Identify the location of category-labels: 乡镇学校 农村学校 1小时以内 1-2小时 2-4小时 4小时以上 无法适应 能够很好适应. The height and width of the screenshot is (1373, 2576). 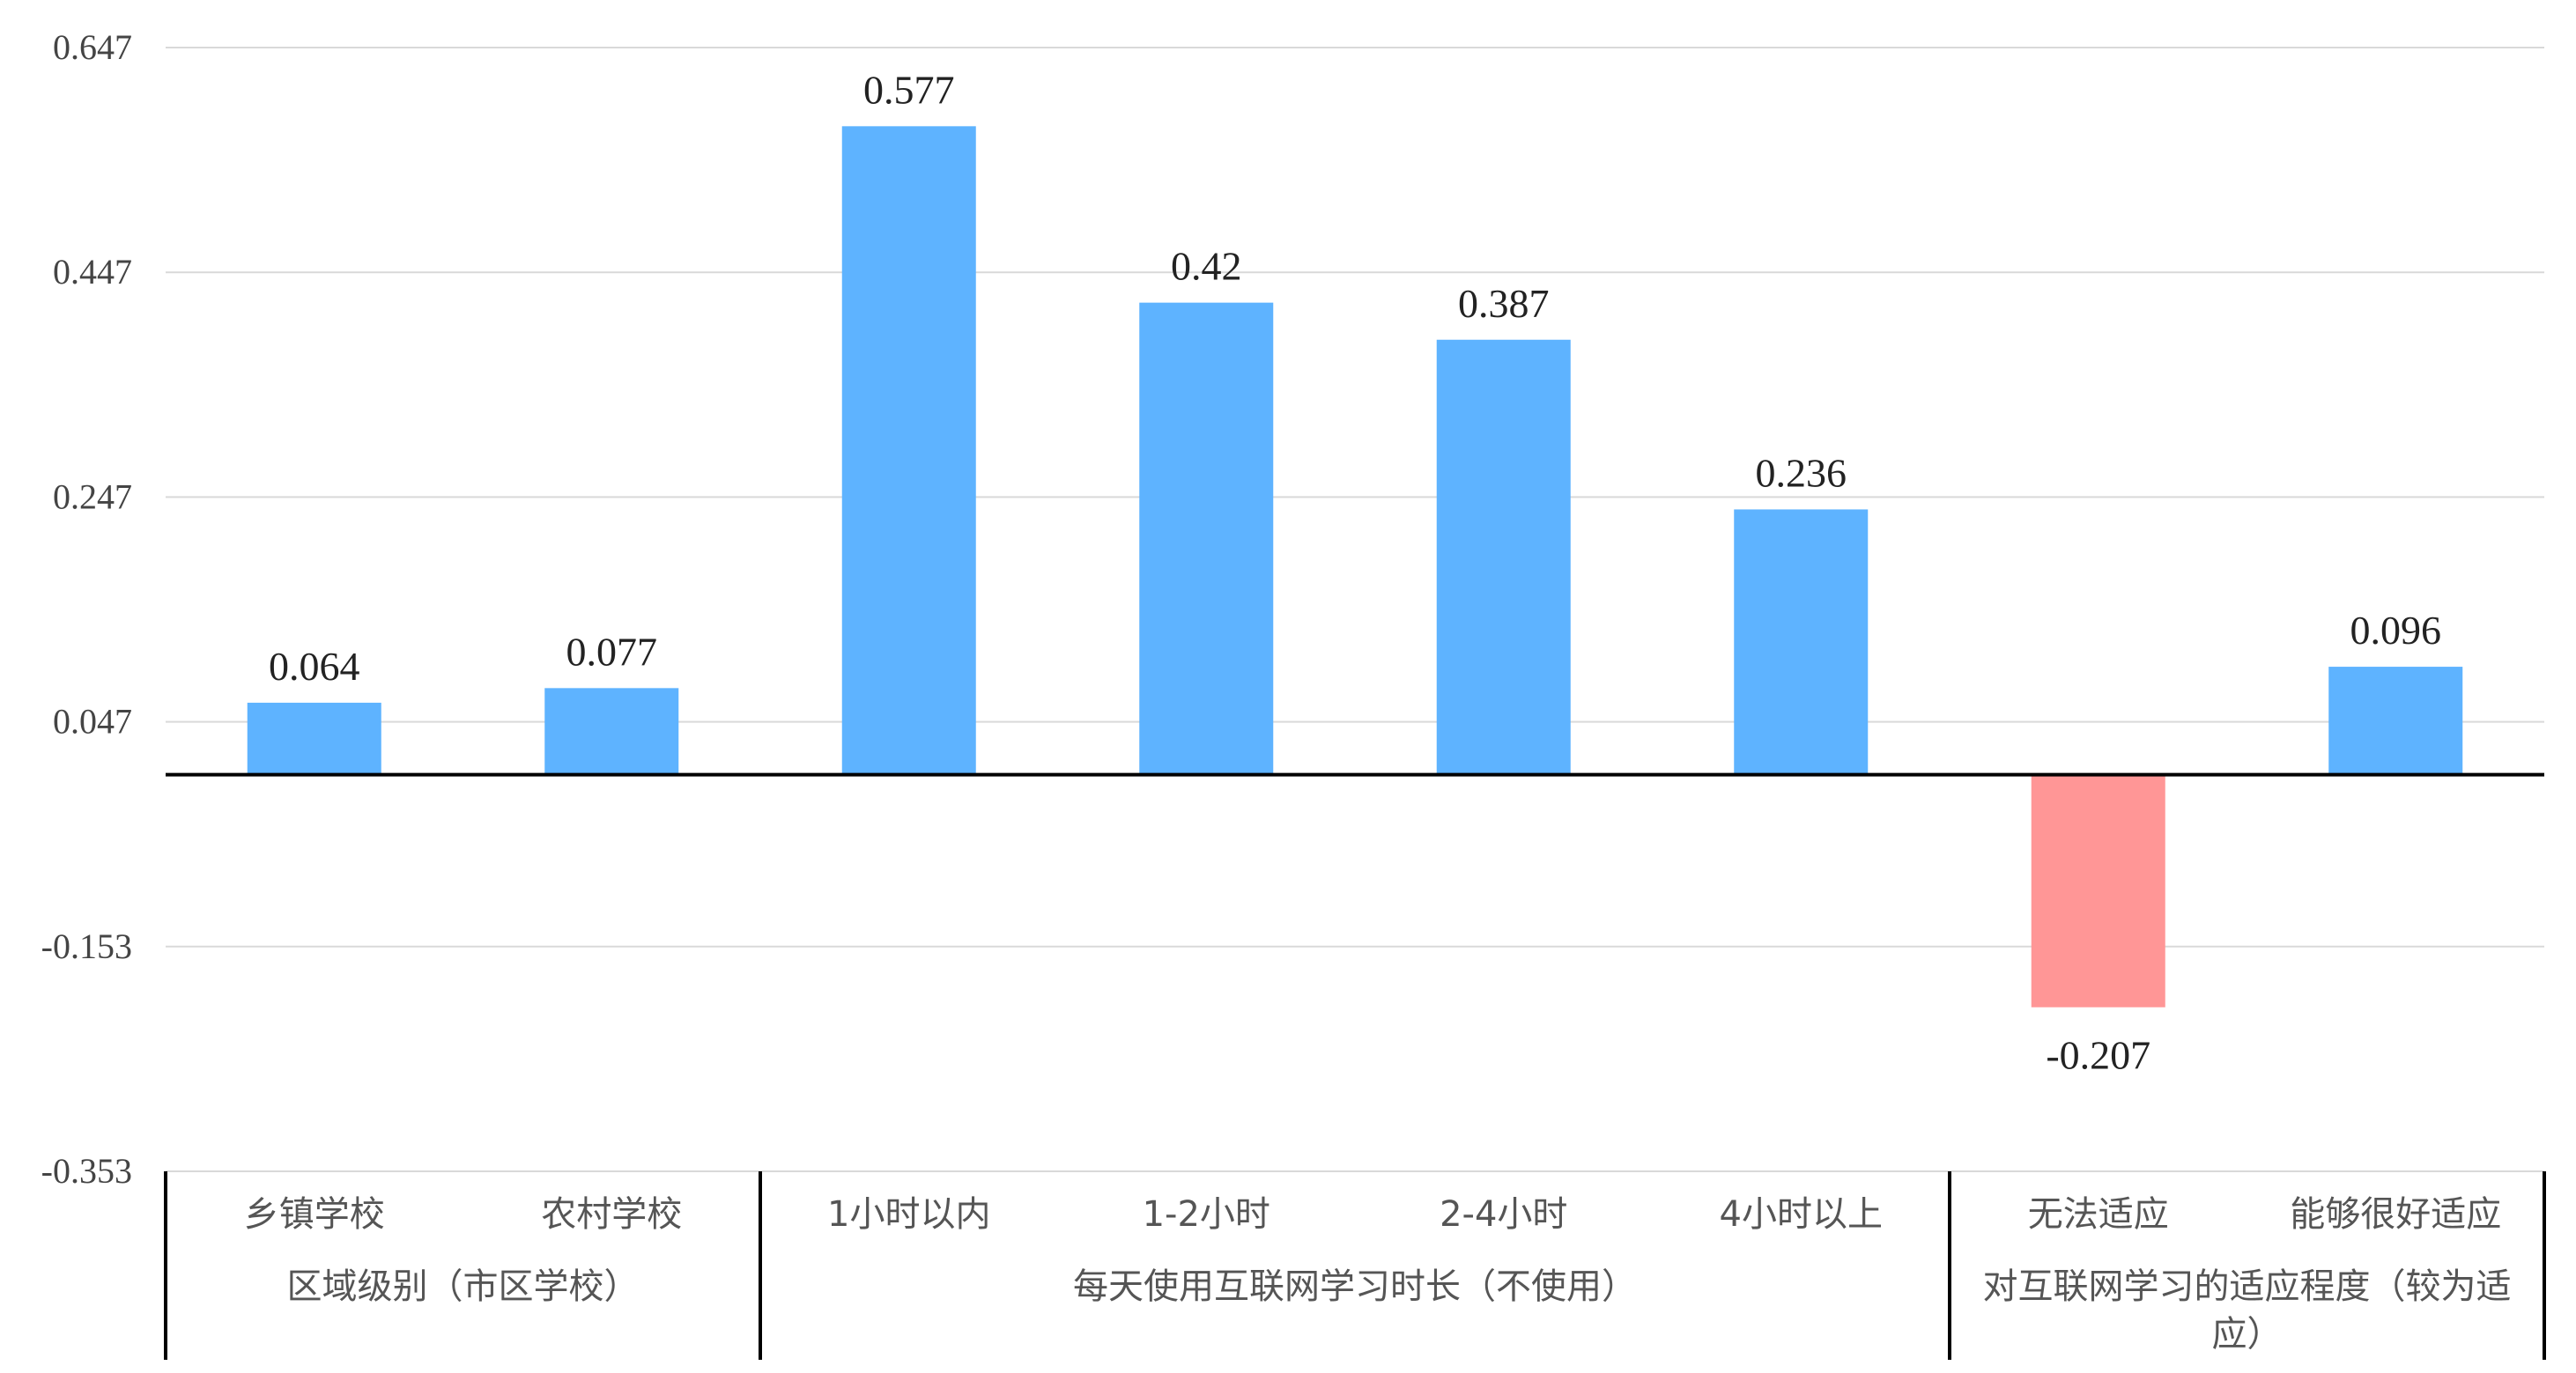
(1373, 1214).